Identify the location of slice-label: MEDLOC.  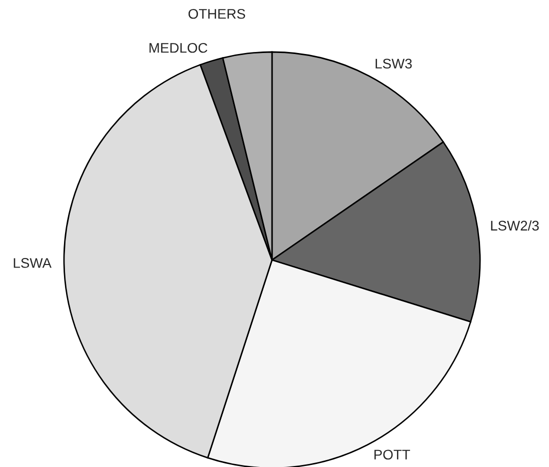
(179, 47).